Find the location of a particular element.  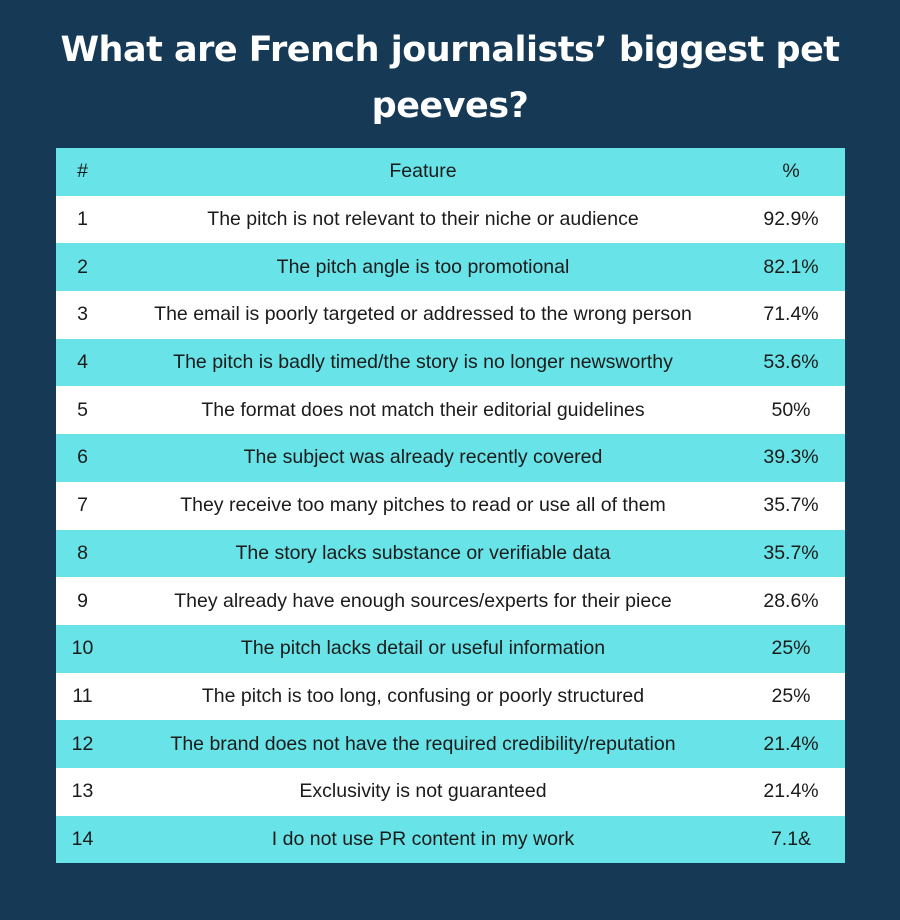

row-number-cell: 7 is located at coordinates (82, 505).